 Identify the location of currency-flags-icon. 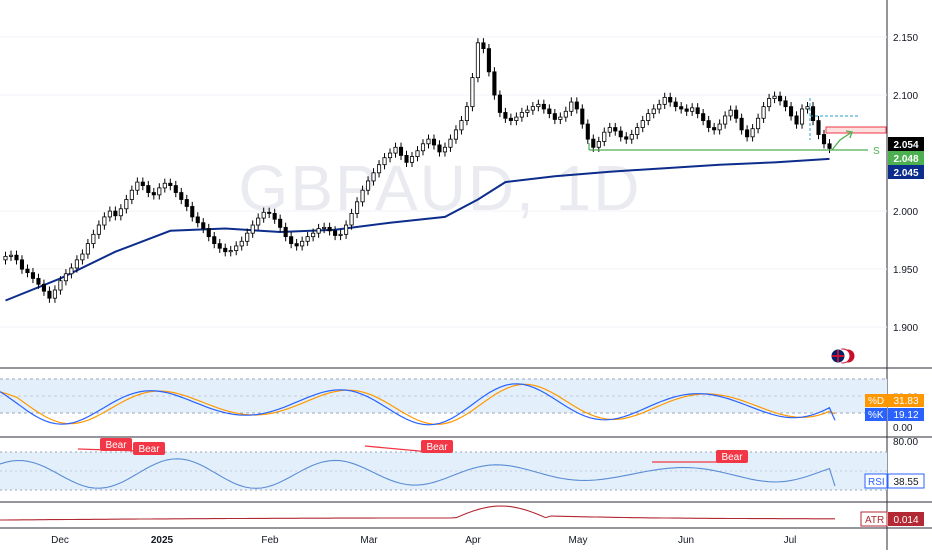
(843, 356).